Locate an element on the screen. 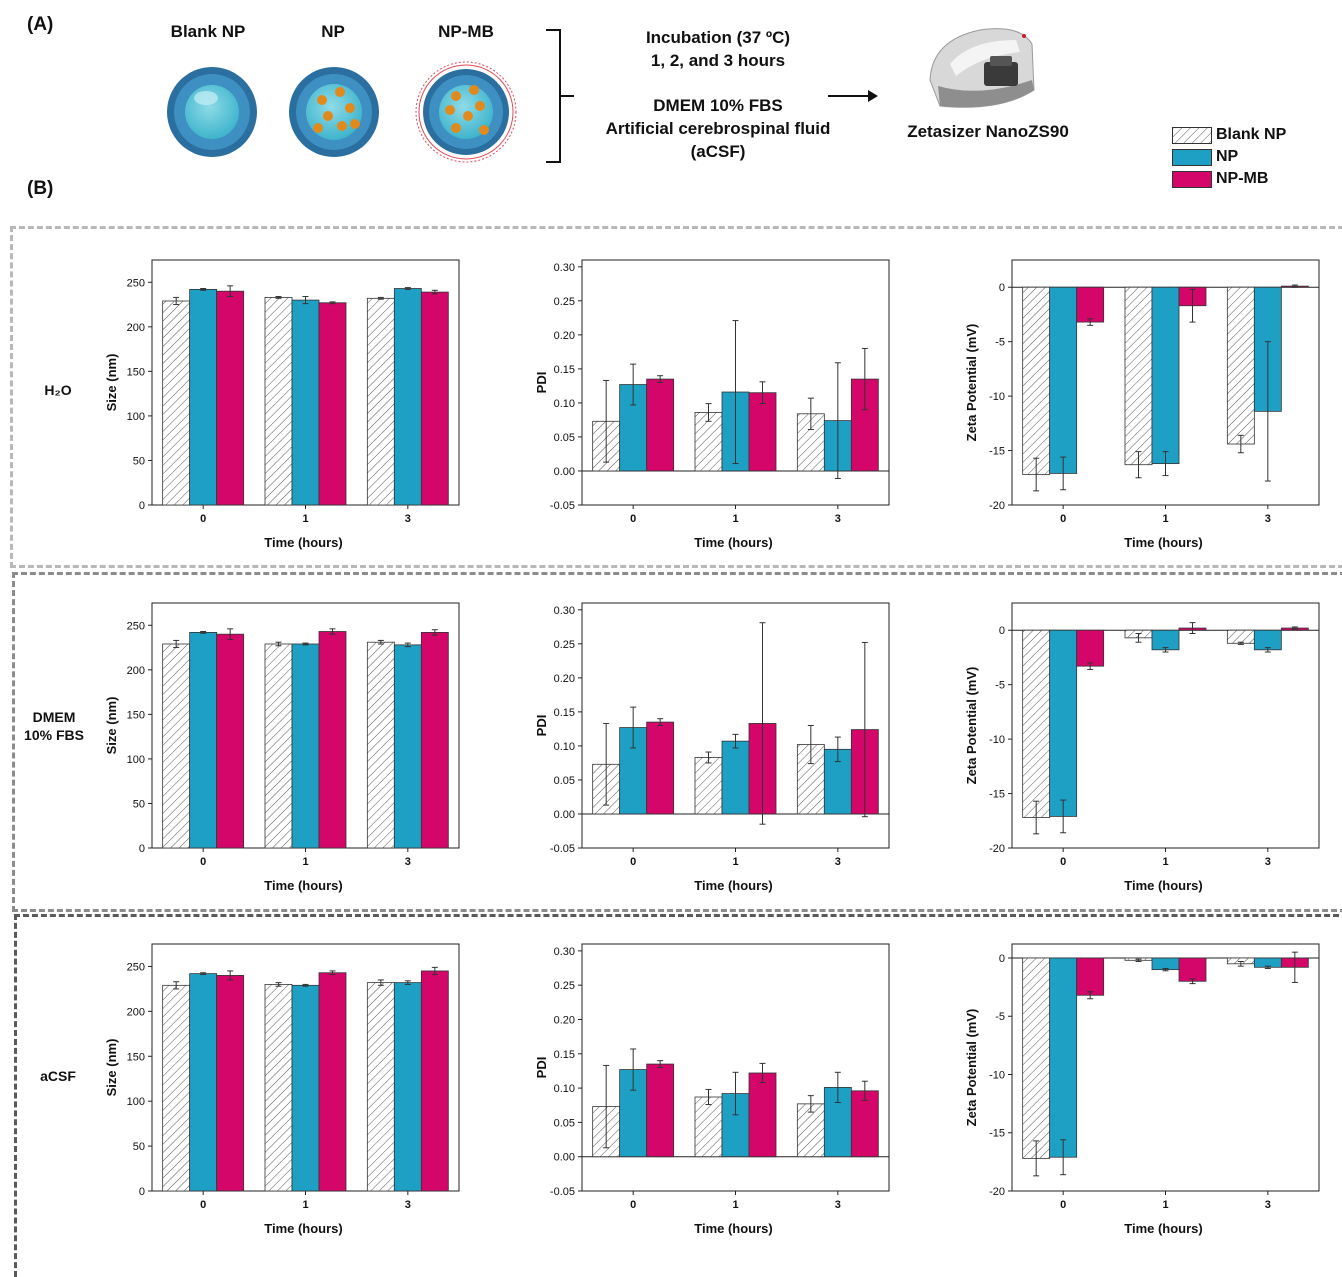  y-tick-label: 150 is located at coordinates (136, 715).